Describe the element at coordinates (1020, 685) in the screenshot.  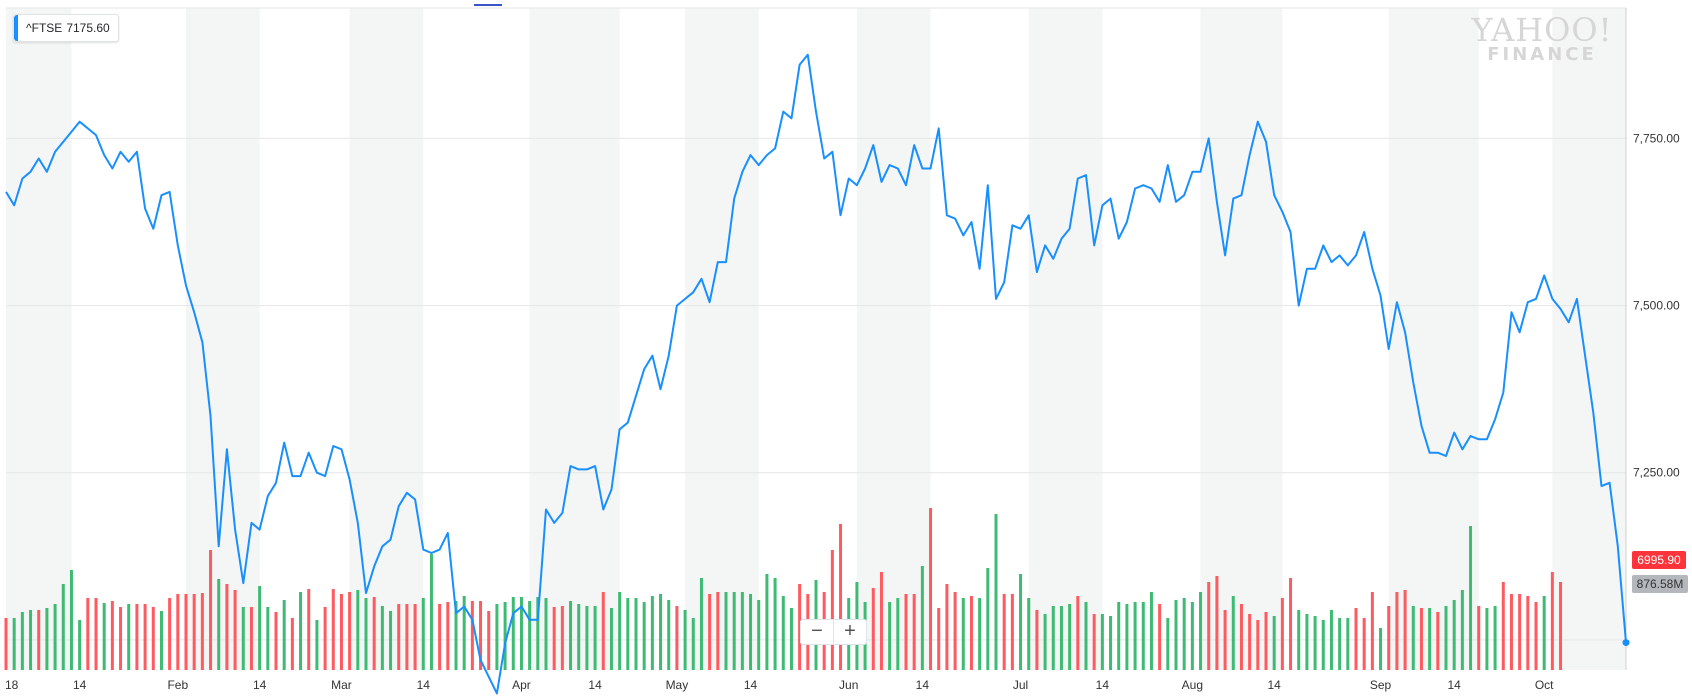
I see `x-tick-label: Jul` at that location.